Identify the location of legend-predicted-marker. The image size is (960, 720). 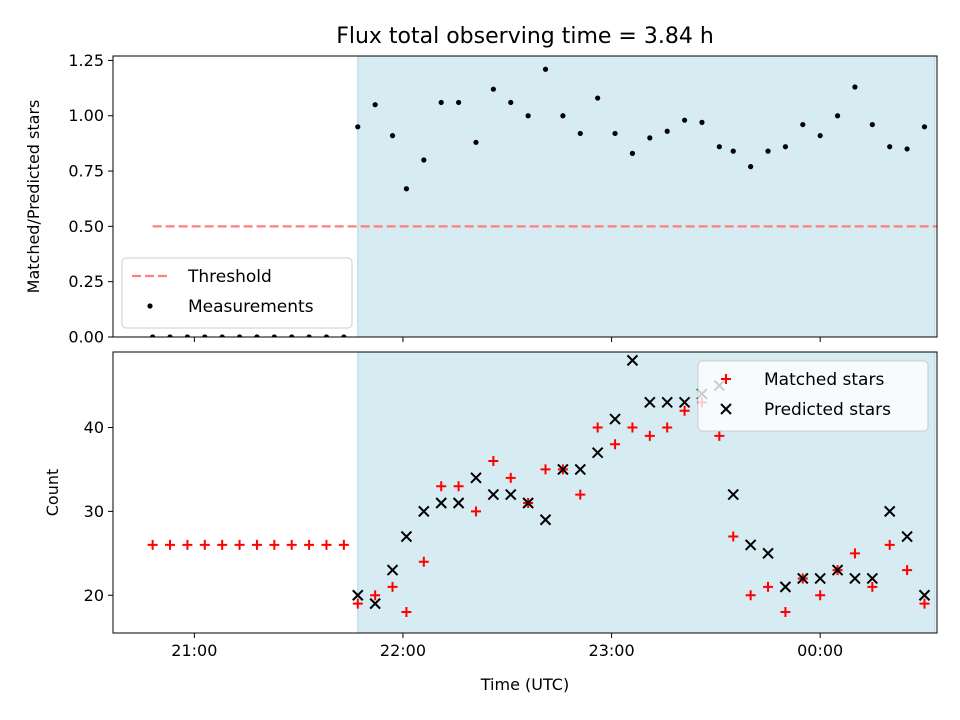
(726, 409).